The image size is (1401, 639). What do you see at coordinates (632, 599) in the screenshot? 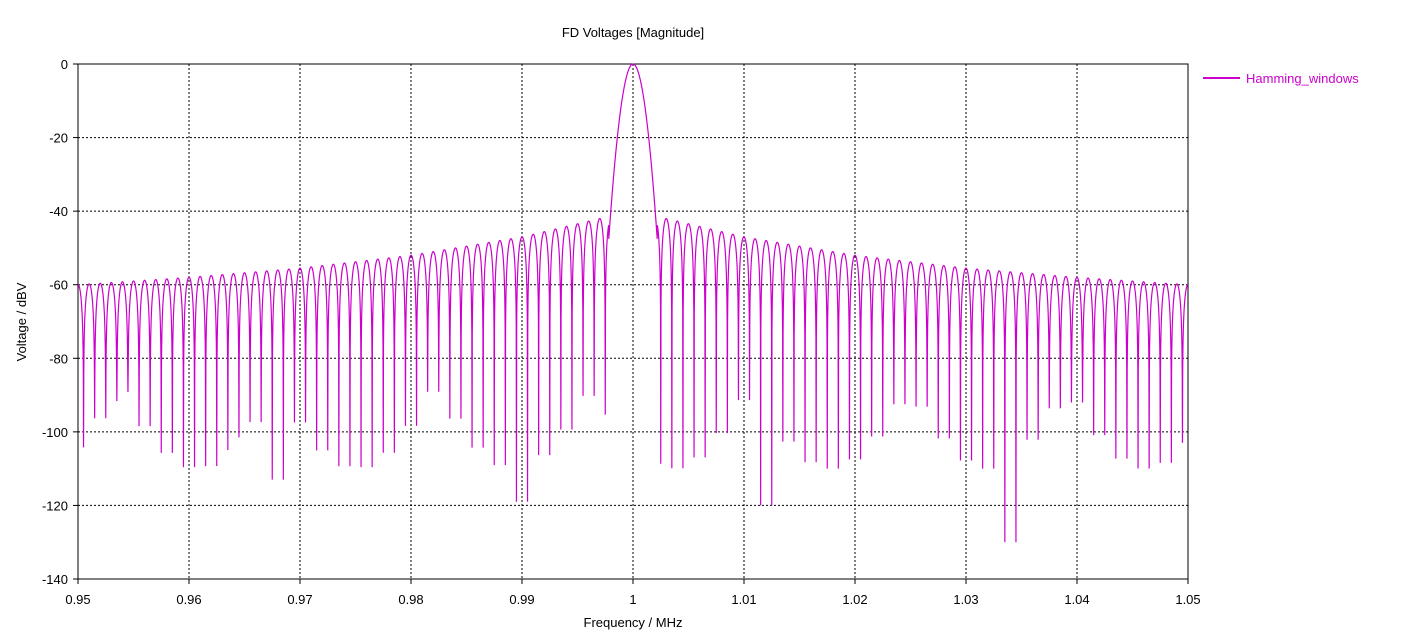
I see `x-tick-label: 1` at bounding box center [632, 599].